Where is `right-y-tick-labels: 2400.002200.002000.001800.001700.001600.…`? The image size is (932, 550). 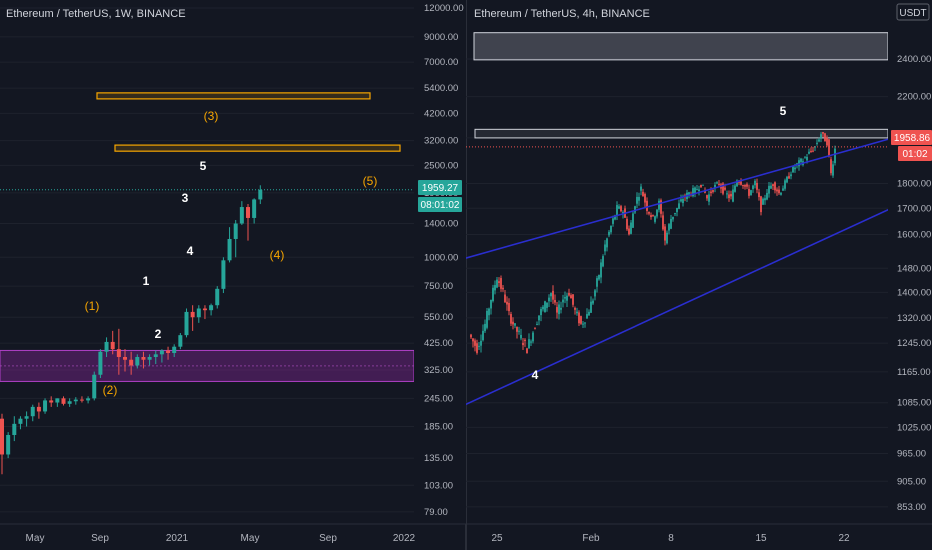
right-y-tick-labels: 2400.002200.002000.001800.001700.001600.… is located at coordinates (914, 283).